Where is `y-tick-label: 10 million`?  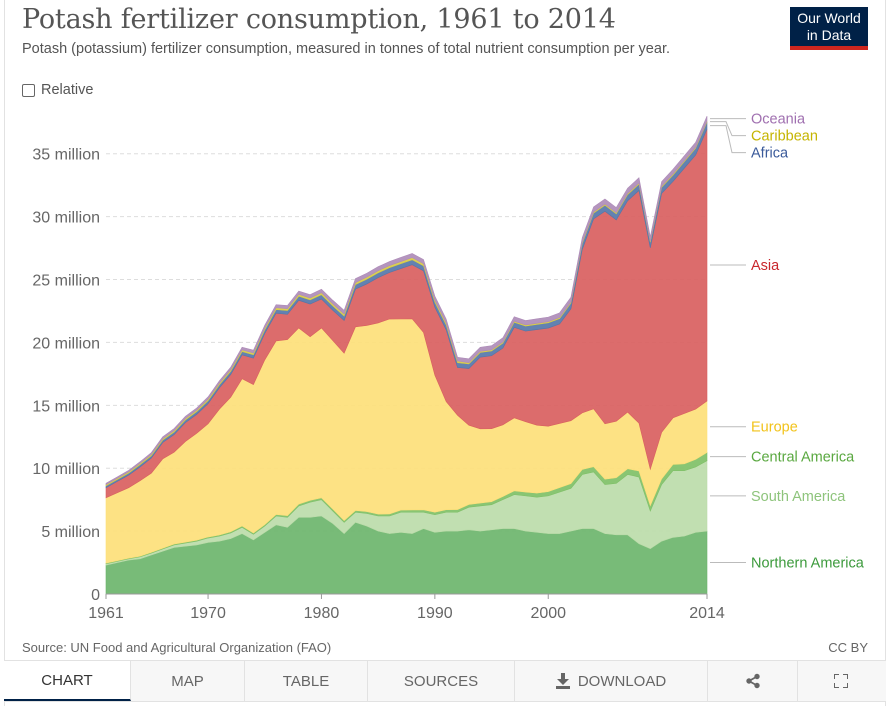
y-tick-label: 10 million is located at coordinates (66, 469).